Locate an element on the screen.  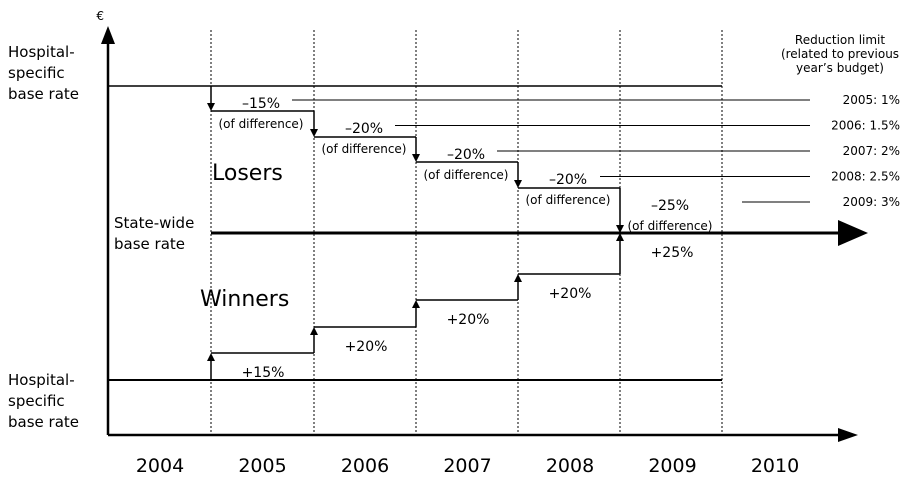
limit-item: 2005: 1% is located at coordinates (871, 100).